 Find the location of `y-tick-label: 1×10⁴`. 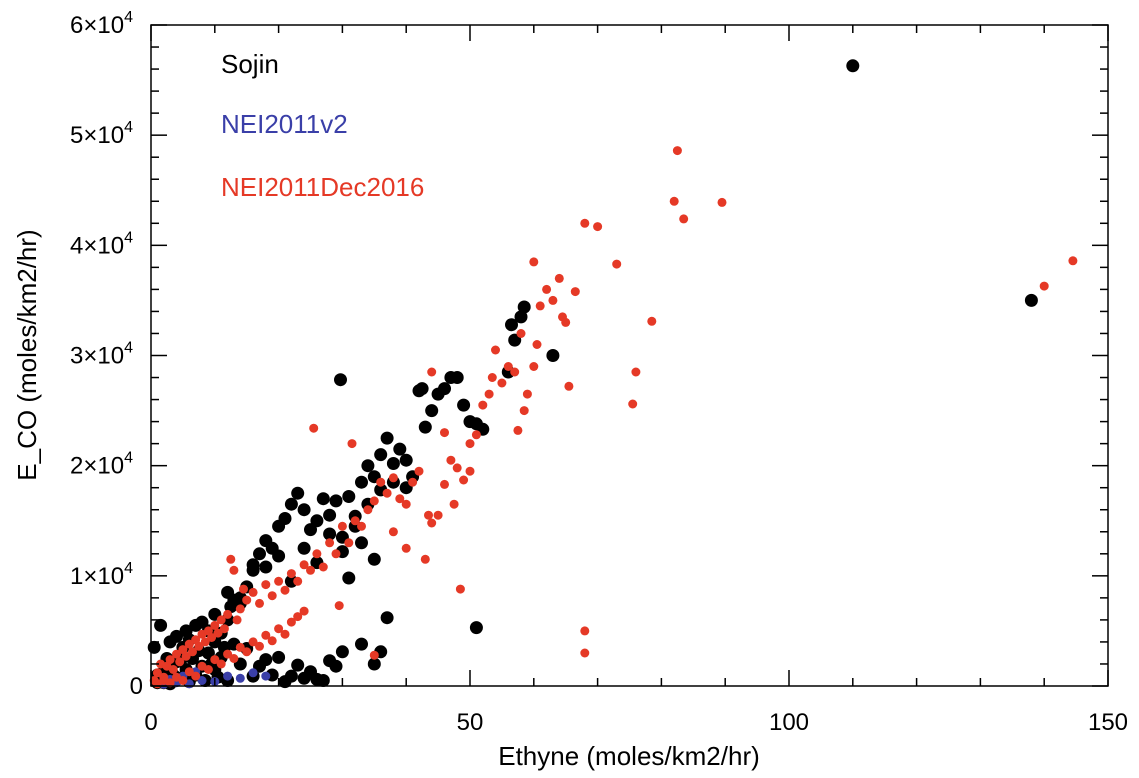

y-tick-label: 1×10⁴ is located at coordinates (101, 575).